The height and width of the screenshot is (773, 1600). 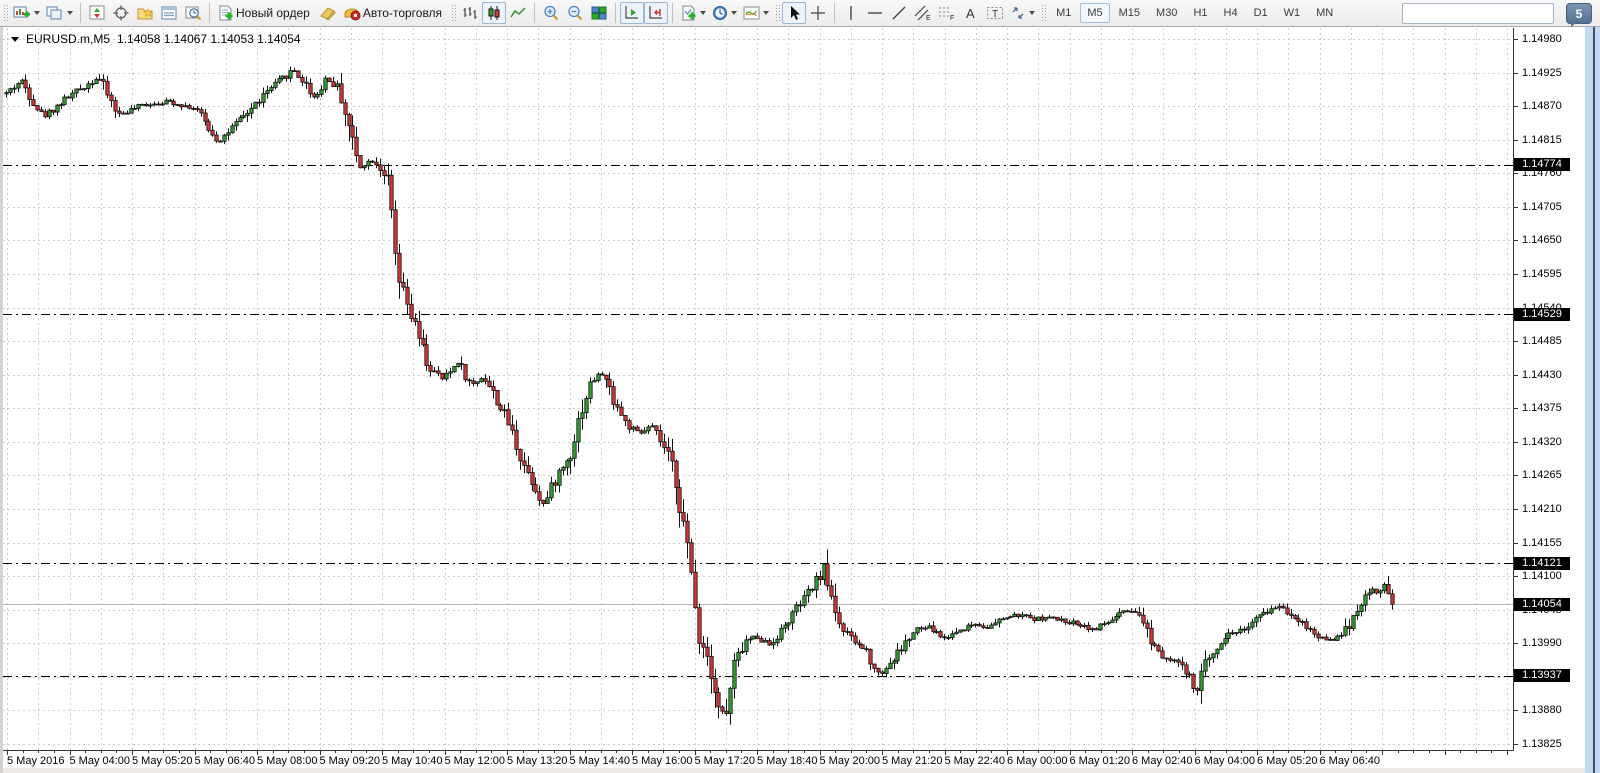 I want to click on time-tick-label: 6 May 06:40, so click(x=1350, y=761).